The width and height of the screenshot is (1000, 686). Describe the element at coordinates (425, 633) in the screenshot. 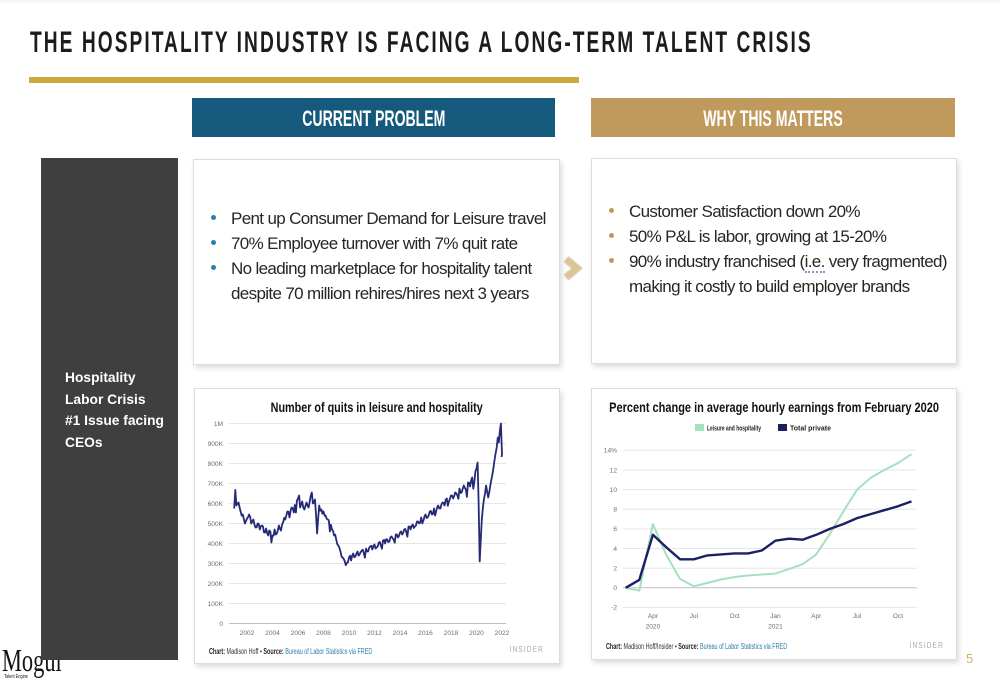

I see `svg-text: 2016` at that location.